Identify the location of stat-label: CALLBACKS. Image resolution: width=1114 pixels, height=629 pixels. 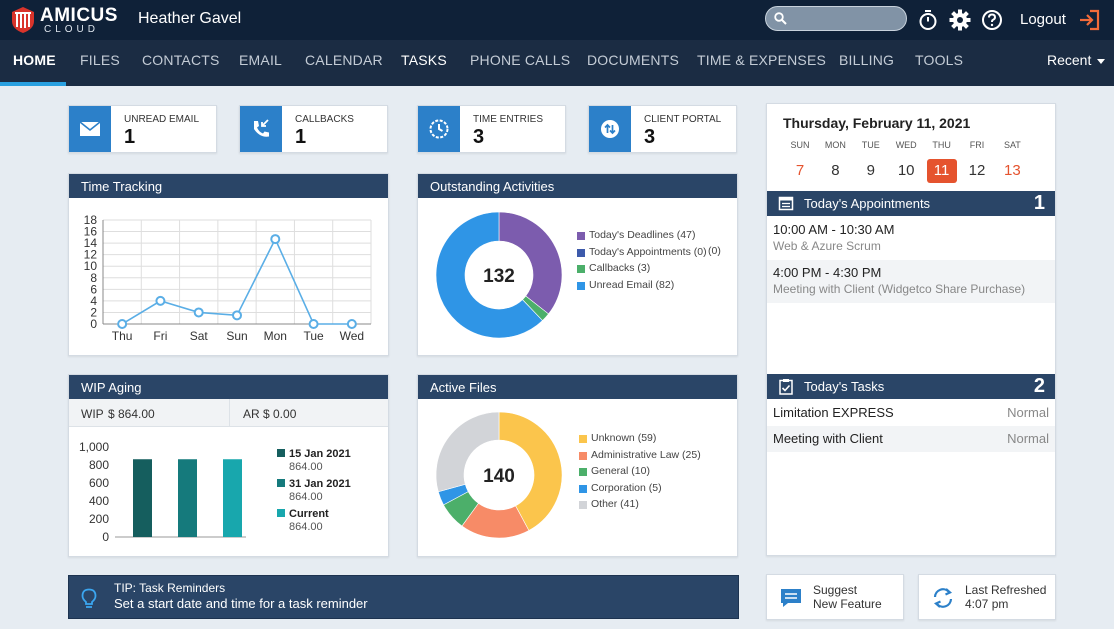
(324, 119).